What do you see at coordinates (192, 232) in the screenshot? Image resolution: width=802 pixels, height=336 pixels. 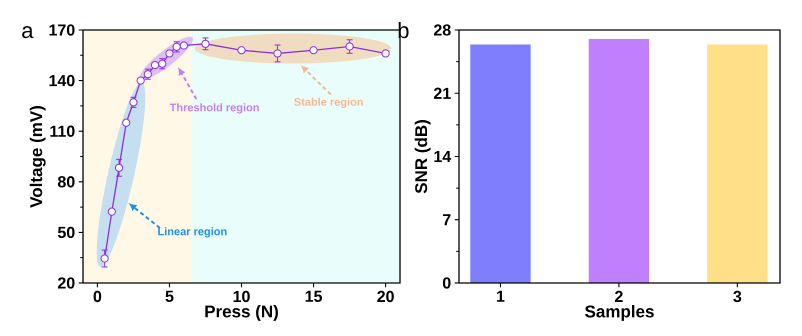 I see `annotation: Linear region` at bounding box center [192, 232].